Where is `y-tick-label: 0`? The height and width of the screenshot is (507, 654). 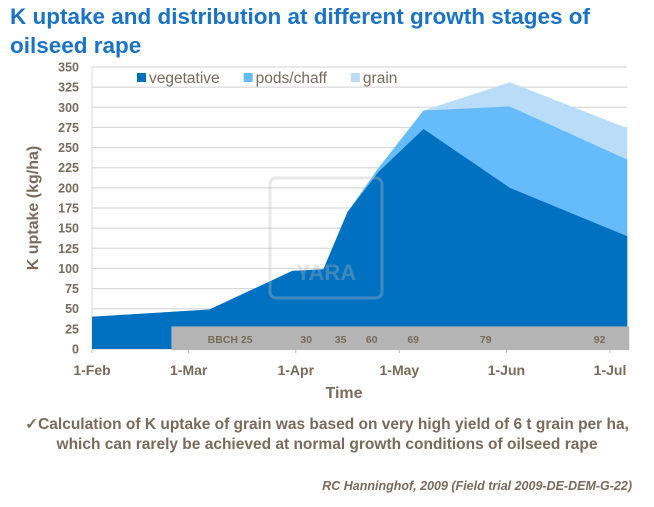 y-tick-label: 0 is located at coordinates (75, 350).